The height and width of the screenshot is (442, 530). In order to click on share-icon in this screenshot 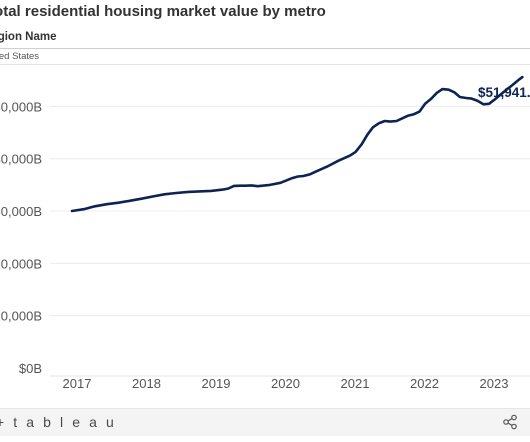, I will do `click(510, 422)`.